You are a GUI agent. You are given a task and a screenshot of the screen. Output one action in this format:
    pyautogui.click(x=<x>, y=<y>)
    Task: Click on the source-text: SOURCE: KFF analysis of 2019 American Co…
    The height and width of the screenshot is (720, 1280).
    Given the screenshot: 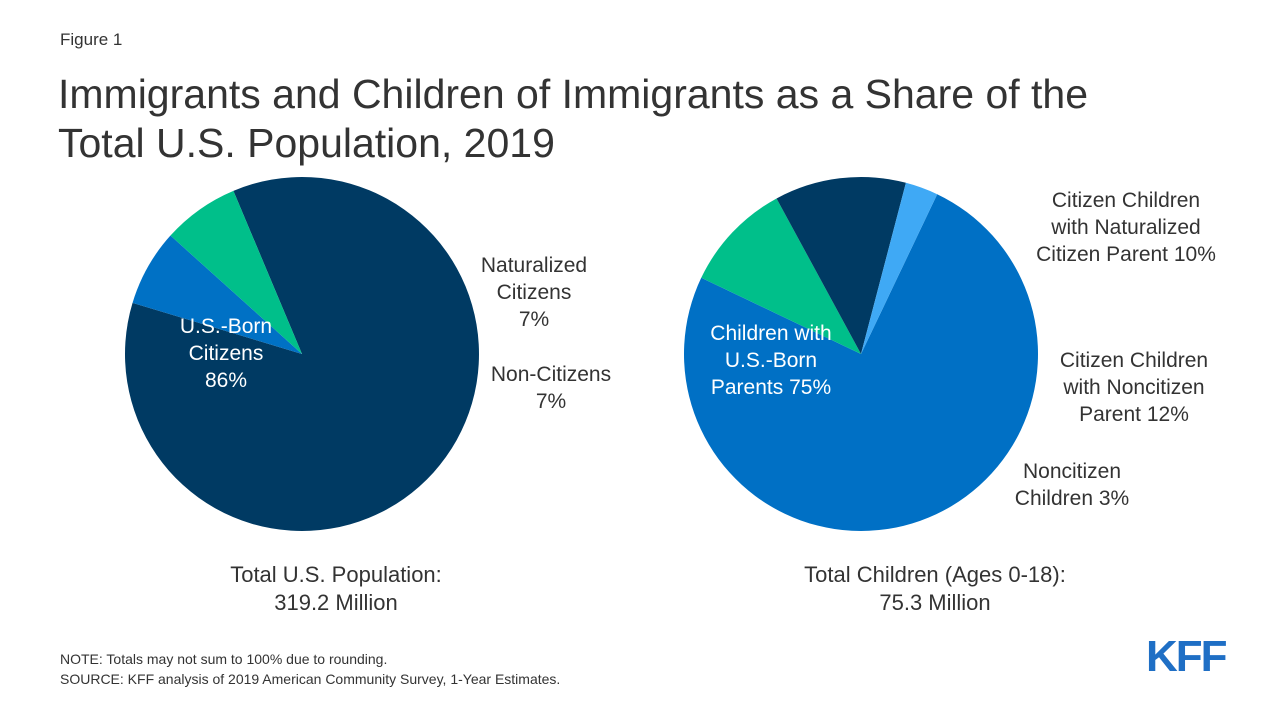 What is the action you would take?
    pyautogui.click(x=310, y=679)
    